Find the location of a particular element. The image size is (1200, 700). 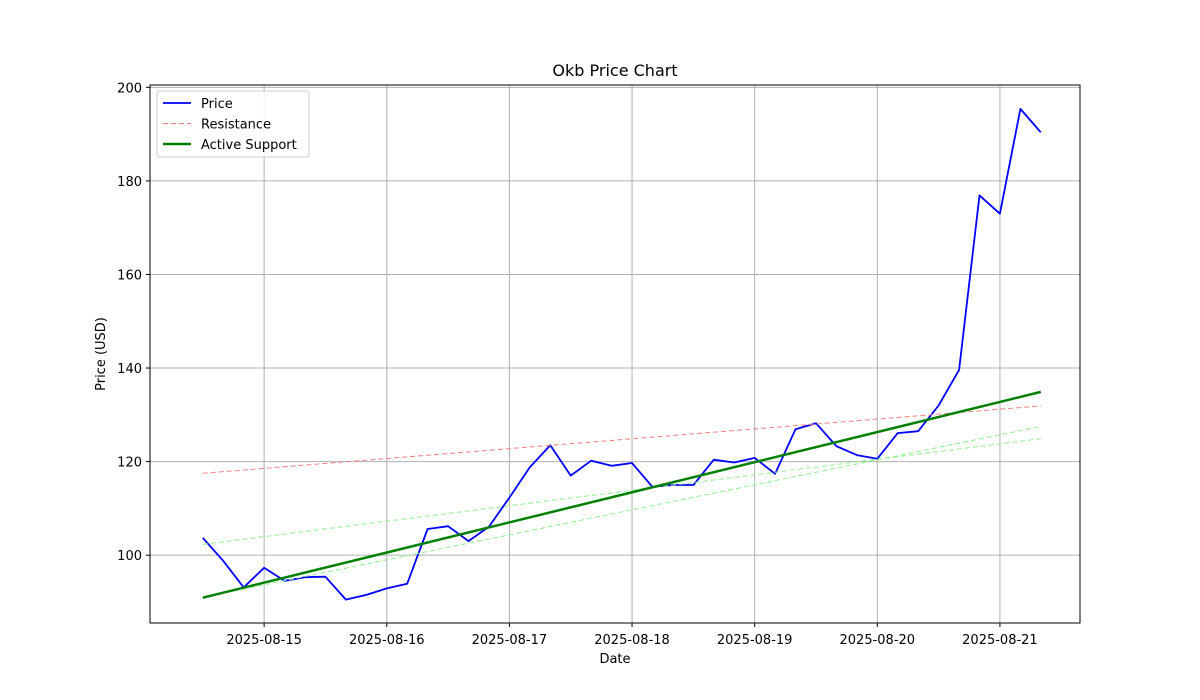

y-axis-label: Price (USD) is located at coordinates (101, 354).